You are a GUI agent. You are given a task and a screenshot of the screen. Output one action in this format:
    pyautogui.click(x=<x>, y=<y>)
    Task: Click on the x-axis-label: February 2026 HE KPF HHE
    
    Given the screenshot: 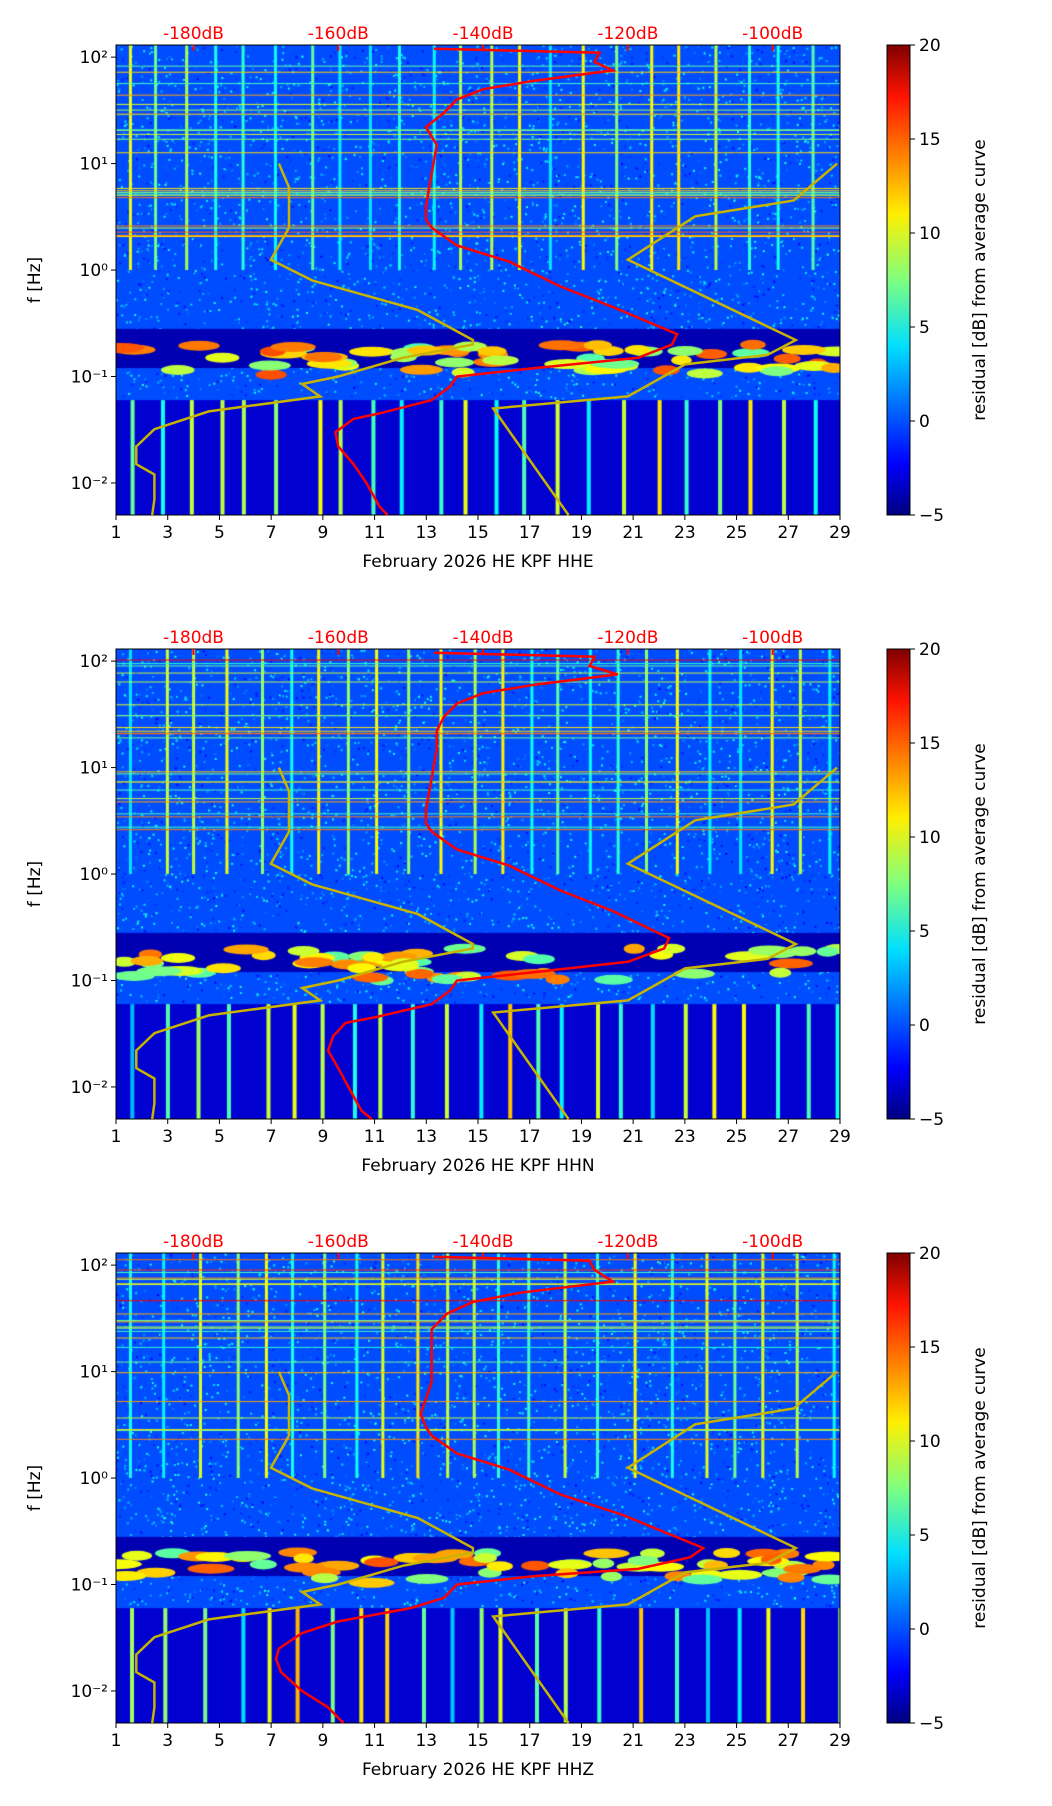 What is the action you would take?
    pyautogui.click(x=477, y=562)
    